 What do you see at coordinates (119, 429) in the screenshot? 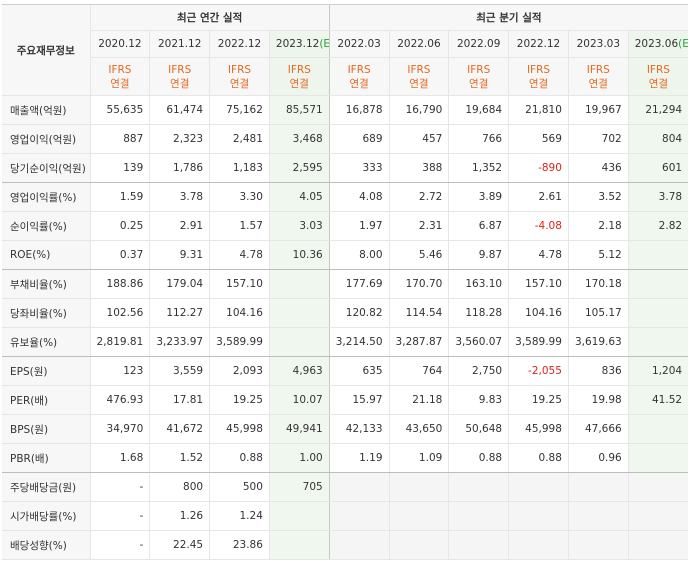
I see `value-cell: 34,970` at bounding box center [119, 429].